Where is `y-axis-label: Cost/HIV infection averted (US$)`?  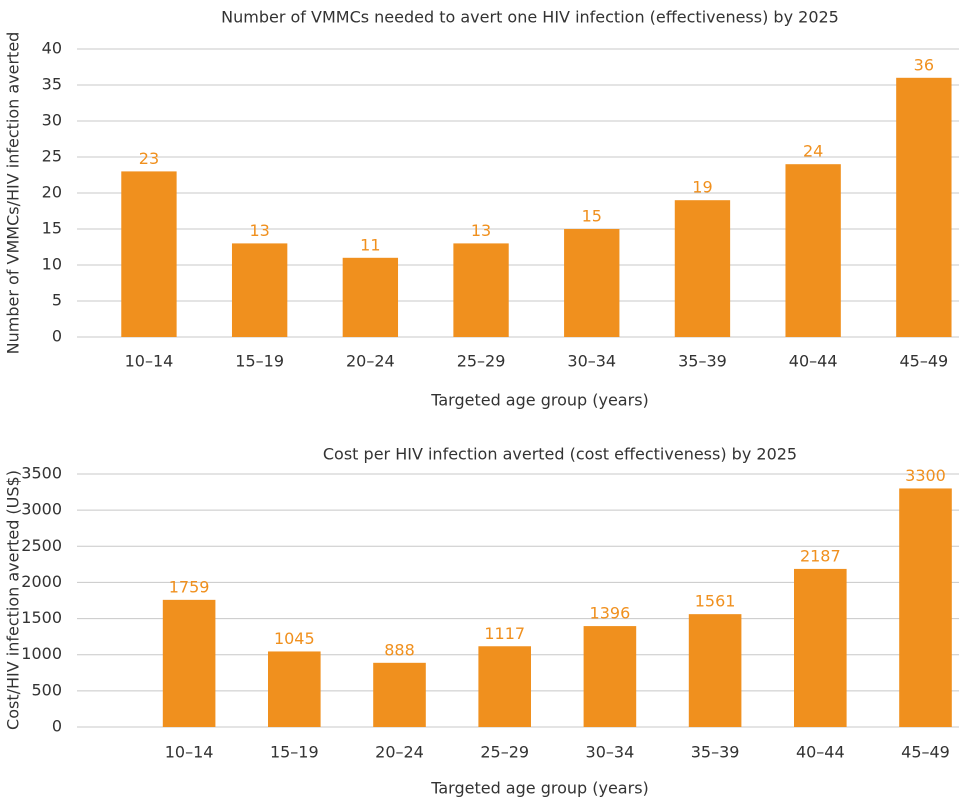
y-axis-label: Cost/HIV infection averted (US$) is located at coordinates (13, 600).